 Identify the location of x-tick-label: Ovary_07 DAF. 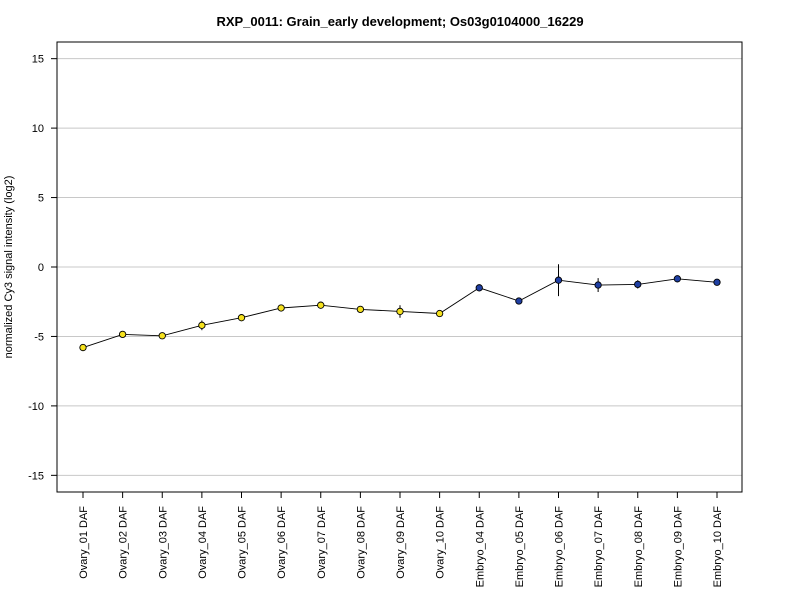
(322, 542).